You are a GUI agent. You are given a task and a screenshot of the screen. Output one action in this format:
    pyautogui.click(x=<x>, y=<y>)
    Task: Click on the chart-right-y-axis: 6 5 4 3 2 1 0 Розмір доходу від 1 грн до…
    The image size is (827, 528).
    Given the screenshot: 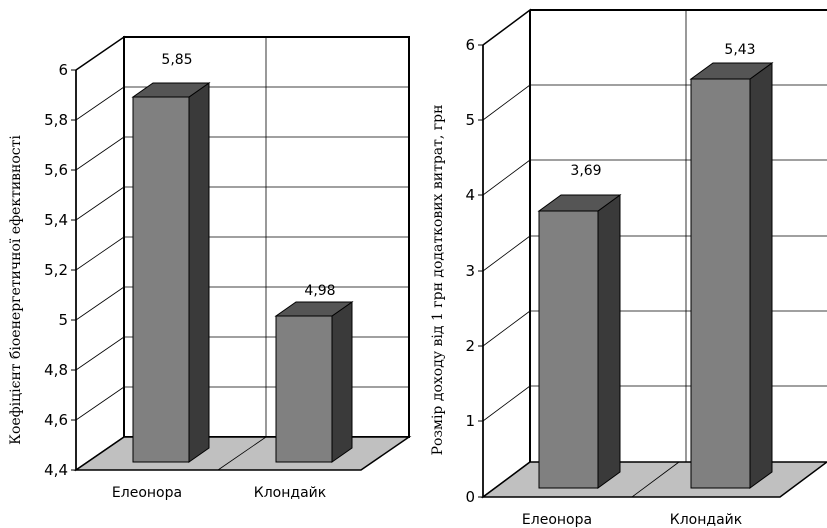 What is the action you would take?
    pyautogui.click(x=457, y=271)
    